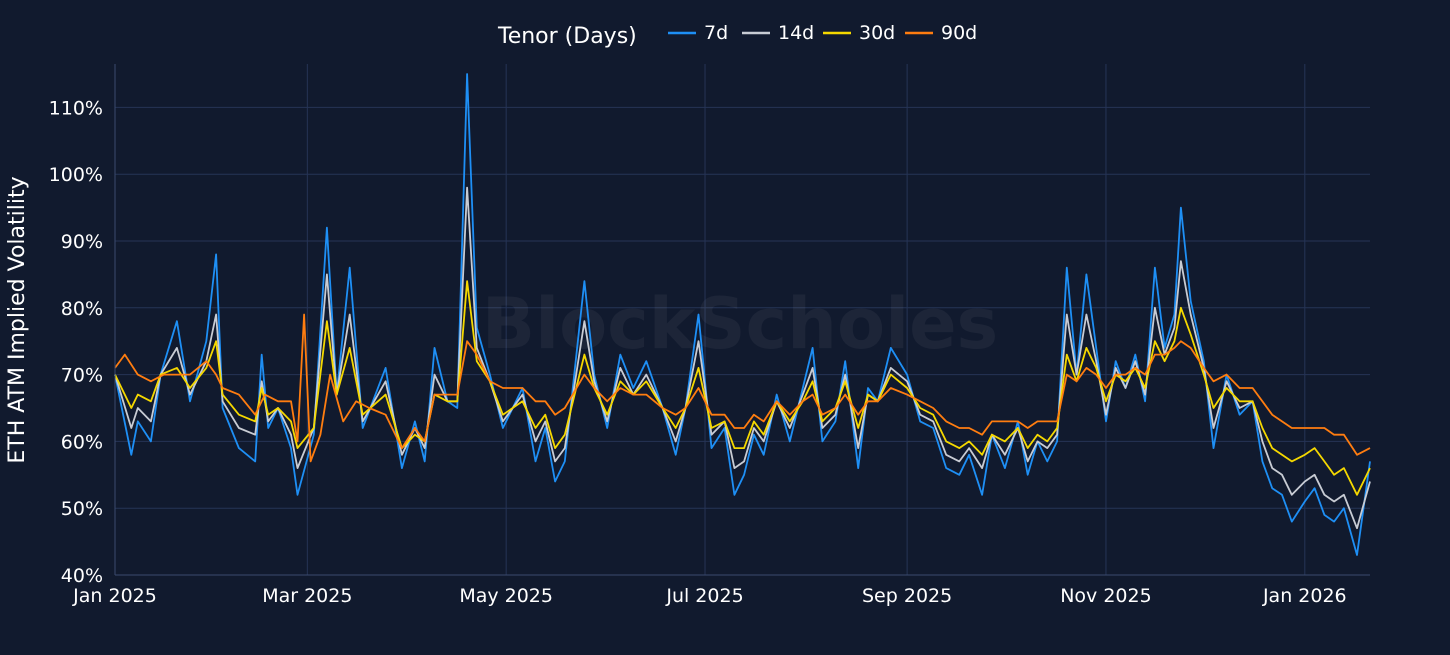  What do you see at coordinates (76, 108) in the screenshot?
I see `y-tick-label: 110%` at bounding box center [76, 108].